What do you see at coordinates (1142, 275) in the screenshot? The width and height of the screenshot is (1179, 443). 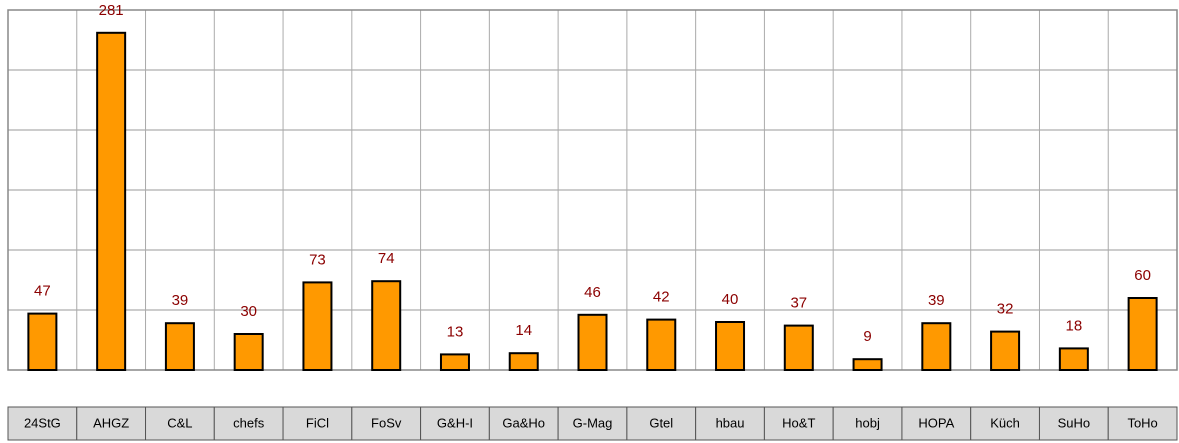 I see `value-label: 60` at bounding box center [1142, 275].